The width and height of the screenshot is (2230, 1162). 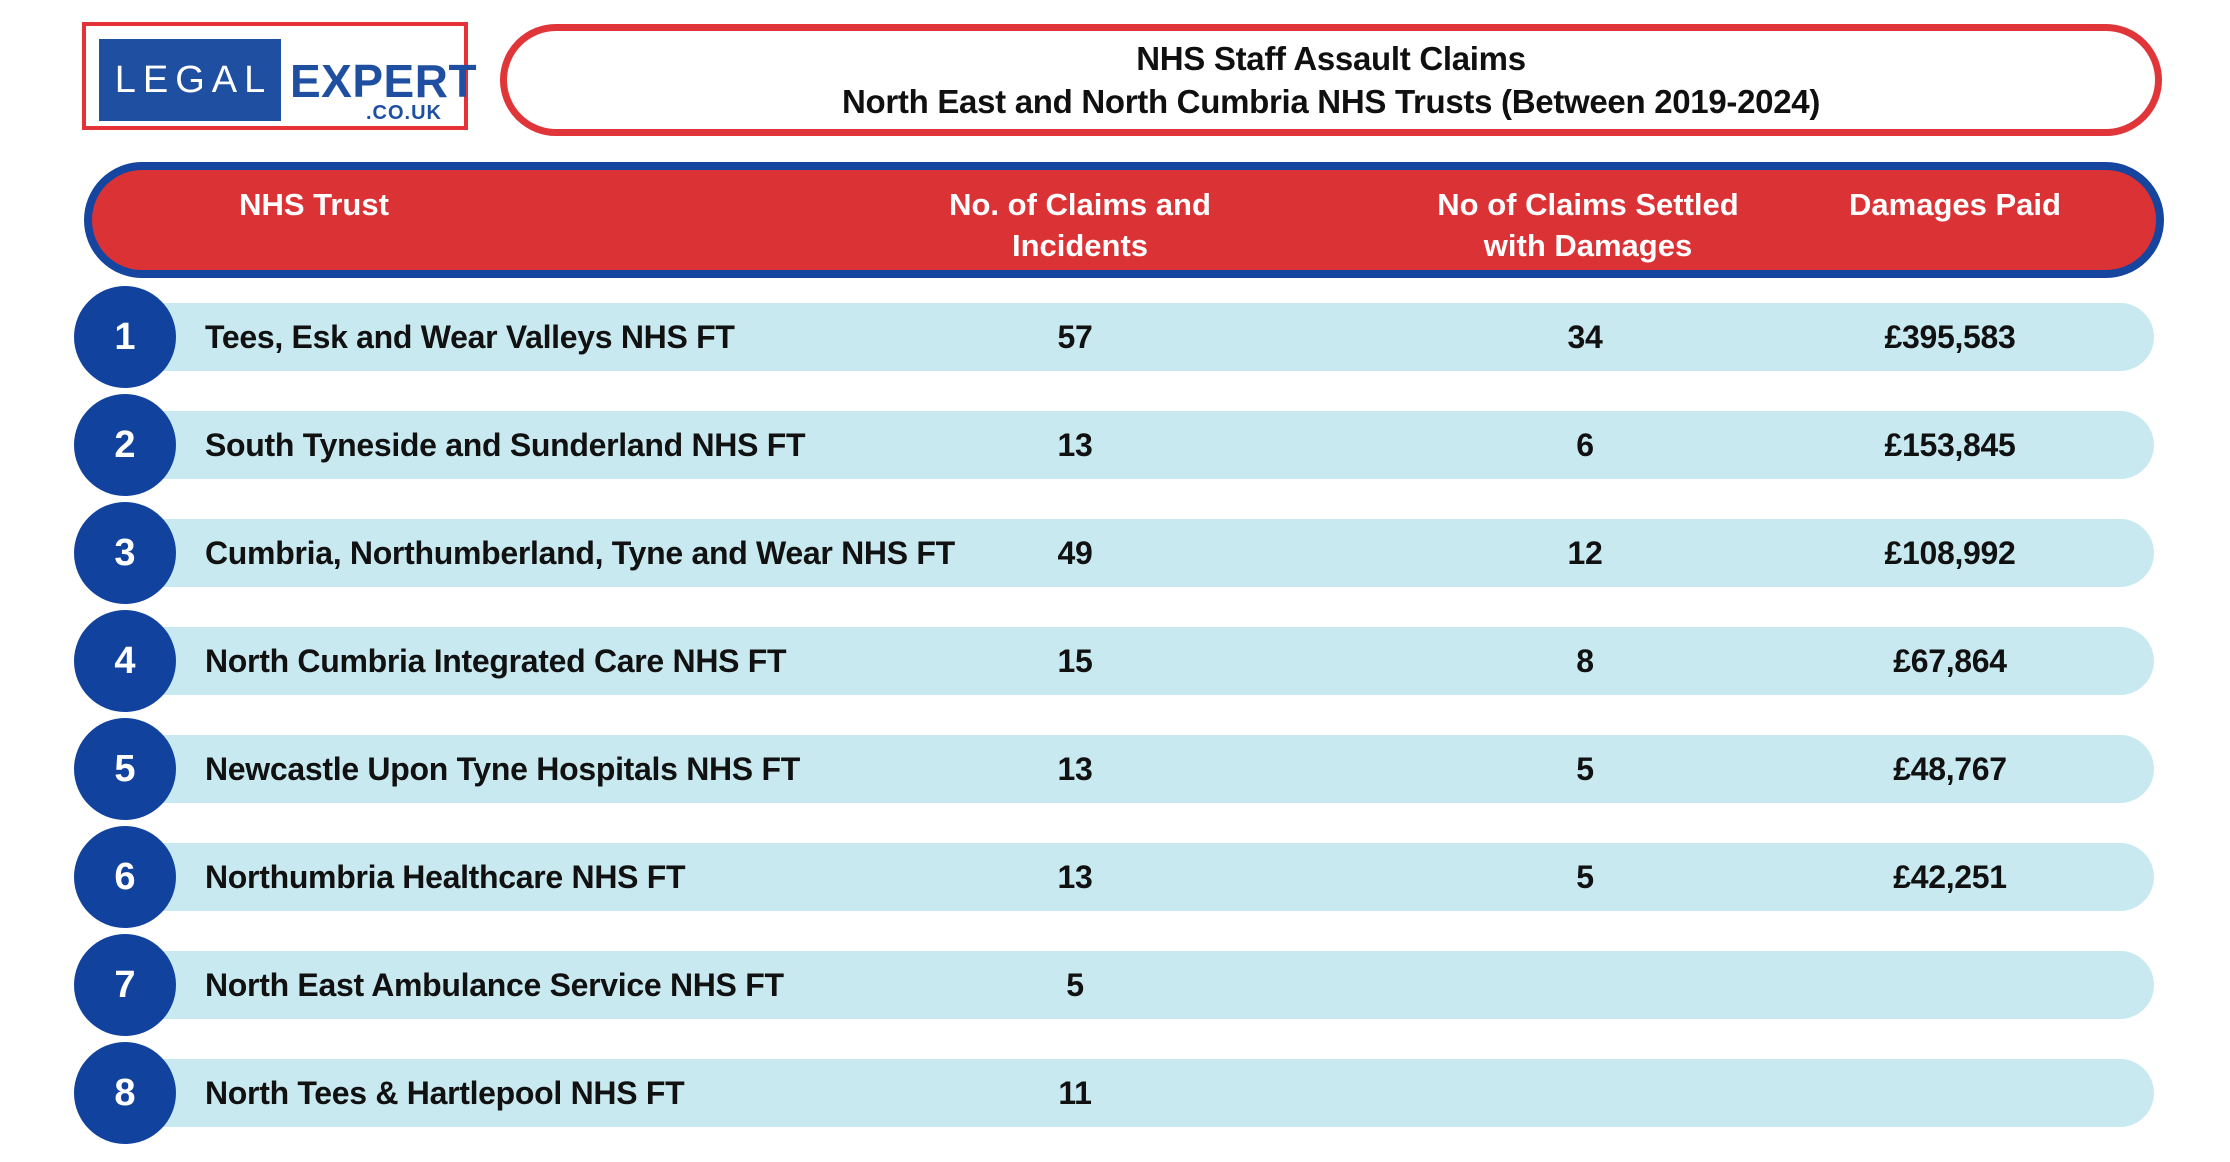 What do you see at coordinates (1585, 445) in the screenshot?
I see `settled-count: 6` at bounding box center [1585, 445].